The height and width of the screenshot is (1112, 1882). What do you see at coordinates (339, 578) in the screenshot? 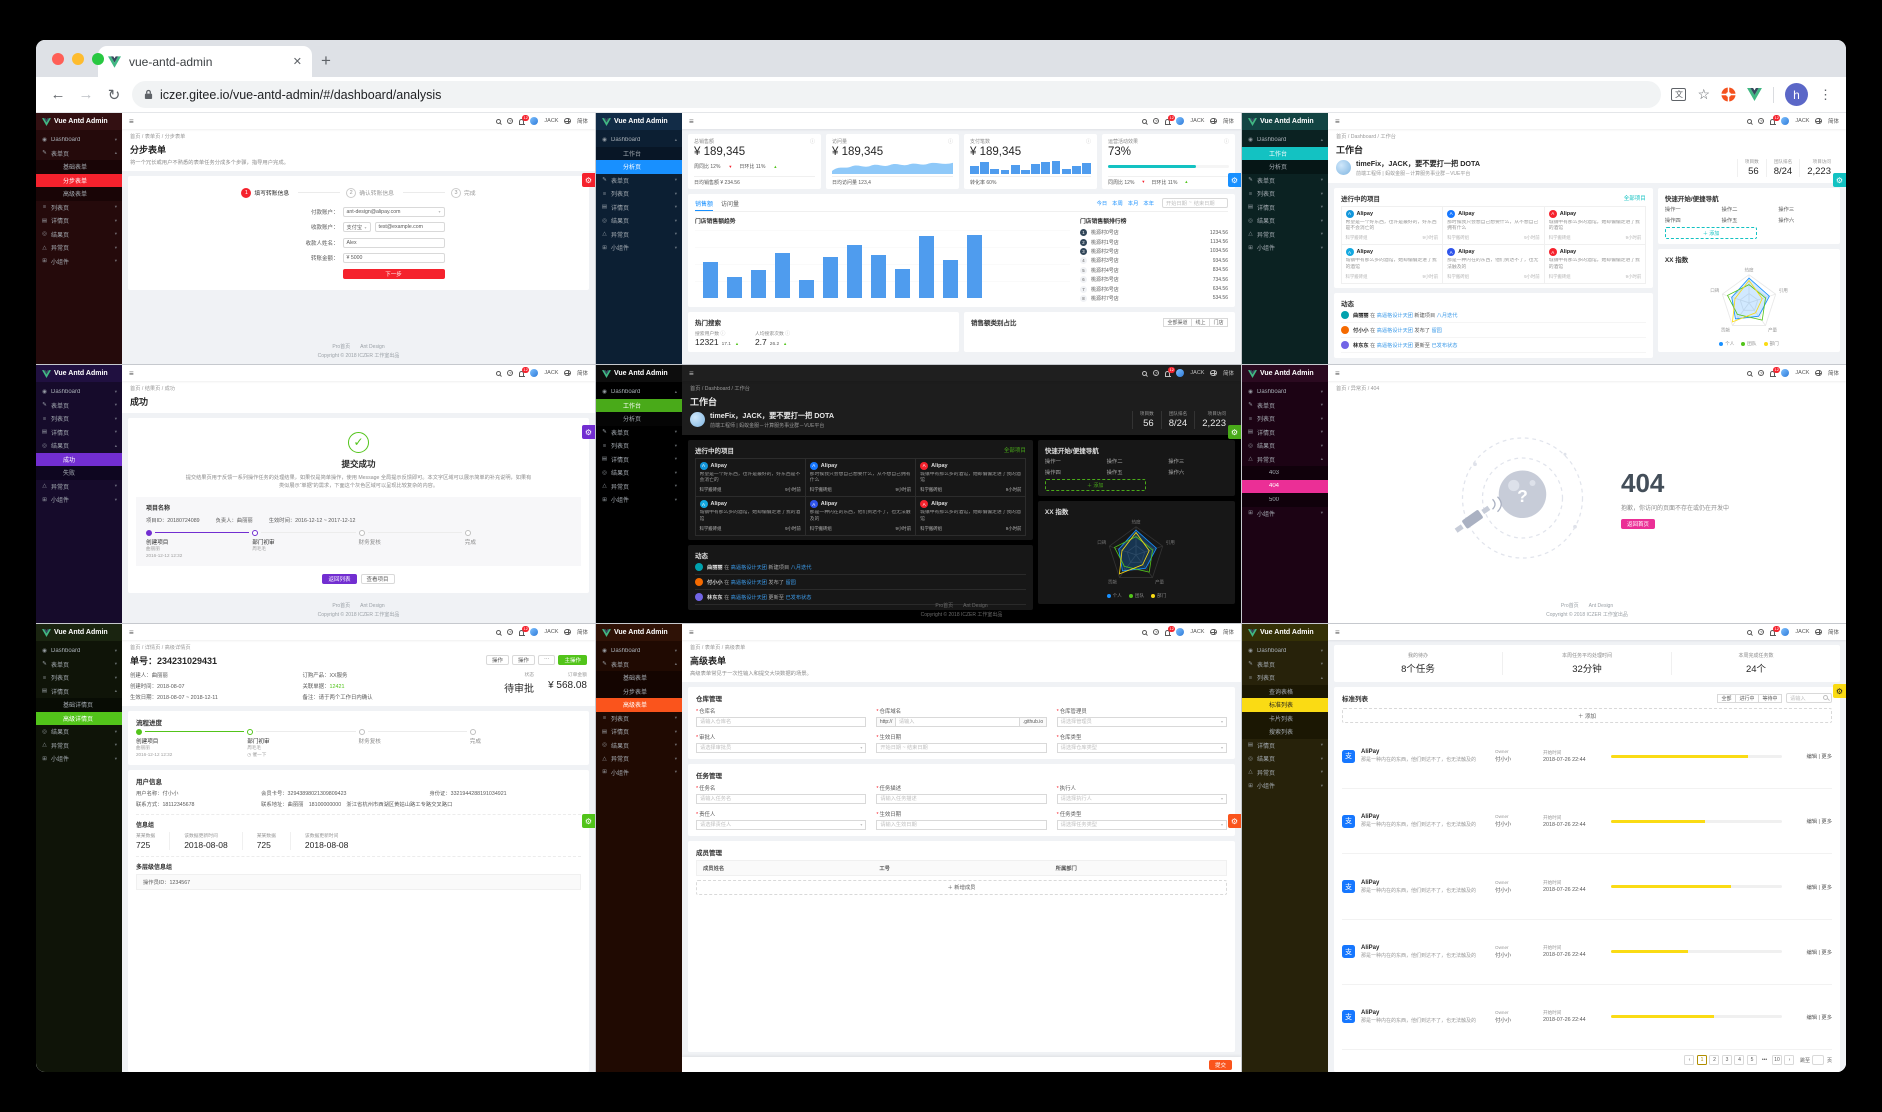
I see `back-to-list-button: 返回列表` at bounding box center [339, 578].